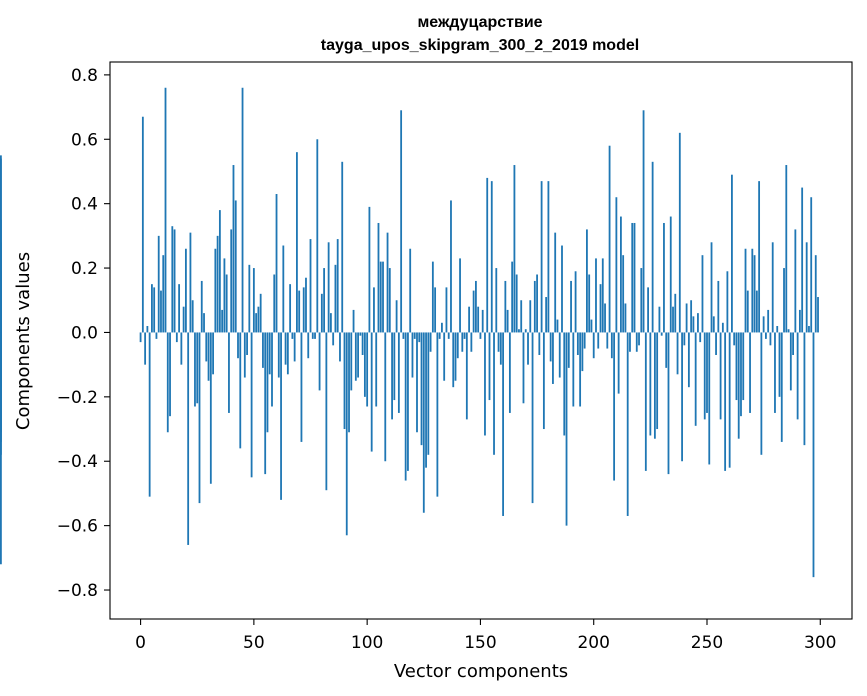 The image size is (867, 696). I want to click on bar-undefined, so click(1, 306).